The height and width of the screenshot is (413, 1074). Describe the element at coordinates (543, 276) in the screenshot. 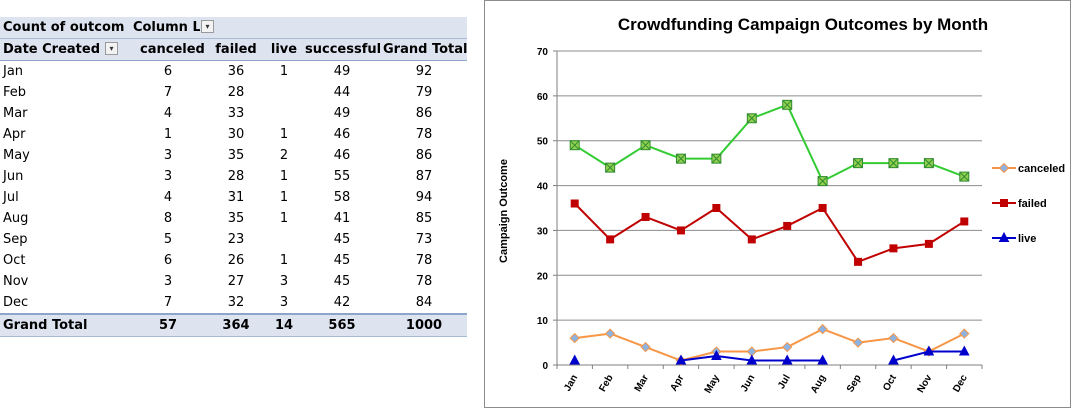

I see `y-tick-label: 20` at that location.